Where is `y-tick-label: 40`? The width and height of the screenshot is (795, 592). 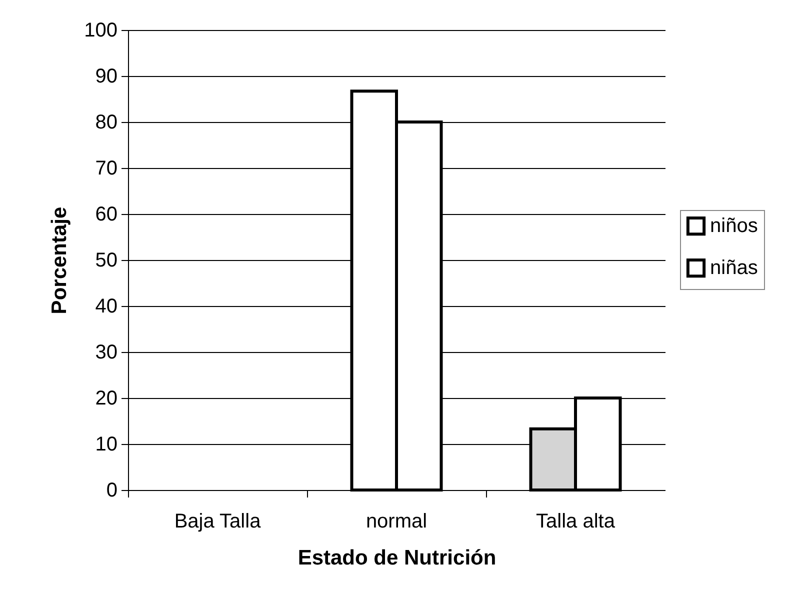 y-tick-label: 40 is located at coordinates (106, 307).